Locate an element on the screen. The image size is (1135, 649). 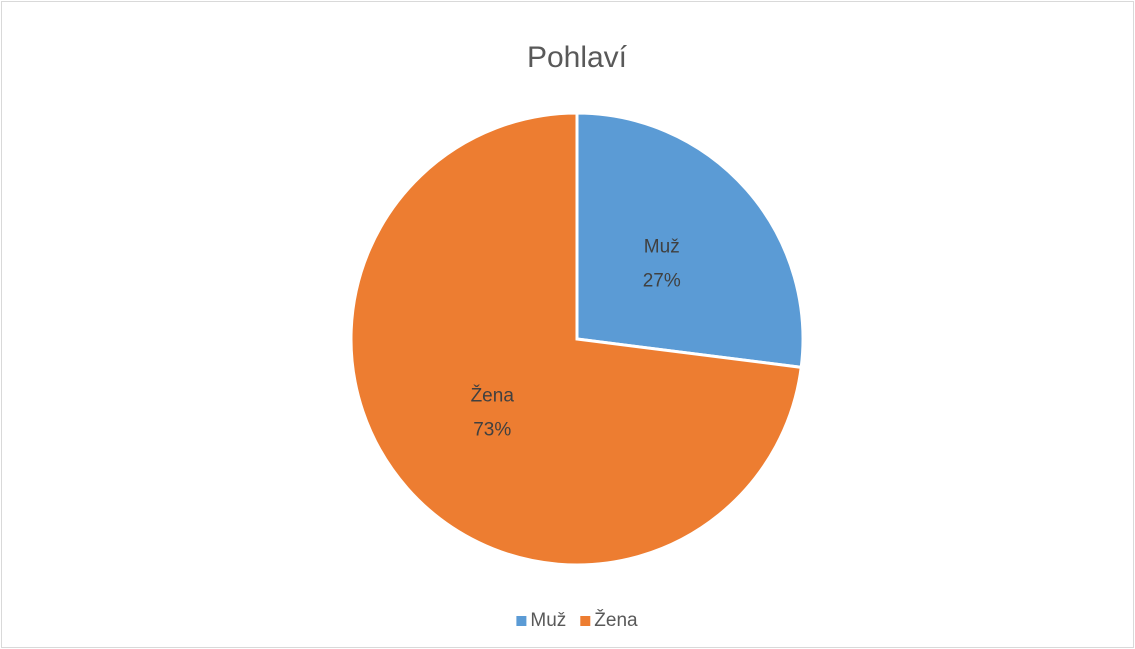
chart-title: Pohlaví is located at coordinates (577, 57).